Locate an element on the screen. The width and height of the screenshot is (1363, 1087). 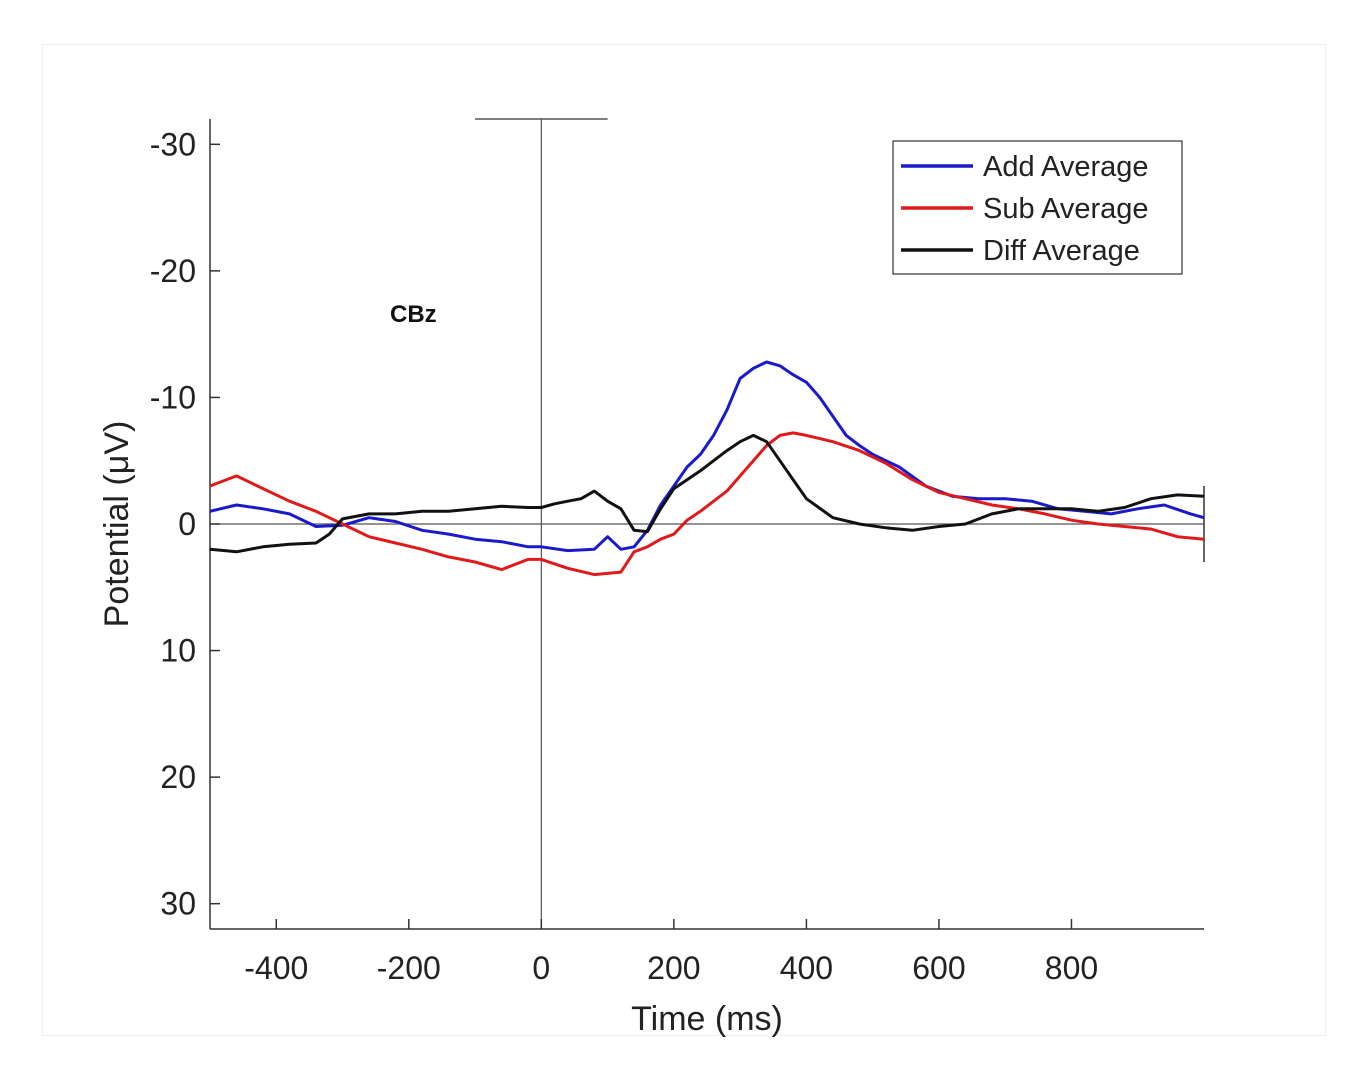
legend: Add Average Sub Average Diff Average is located at coordinates (1037, 207).